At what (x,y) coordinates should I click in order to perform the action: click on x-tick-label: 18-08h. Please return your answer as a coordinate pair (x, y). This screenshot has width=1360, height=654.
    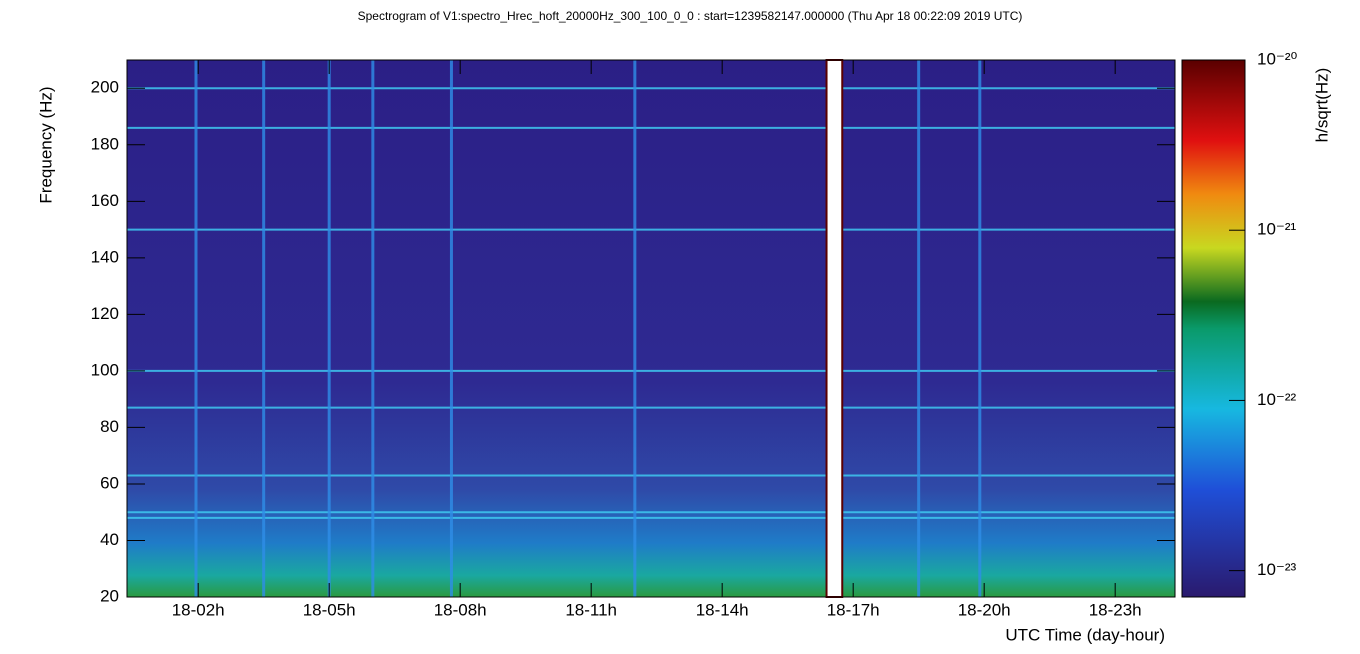
    Looking at the image, I should click on (460, 609).